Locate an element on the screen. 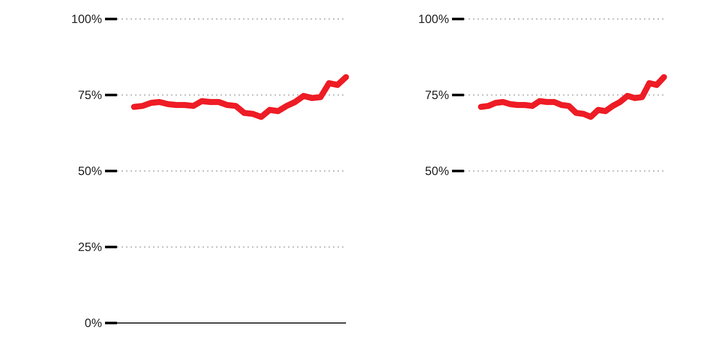 This screenshot has width=716, height=347. y-tick-label: 0% is located at coordinates (93, 323).